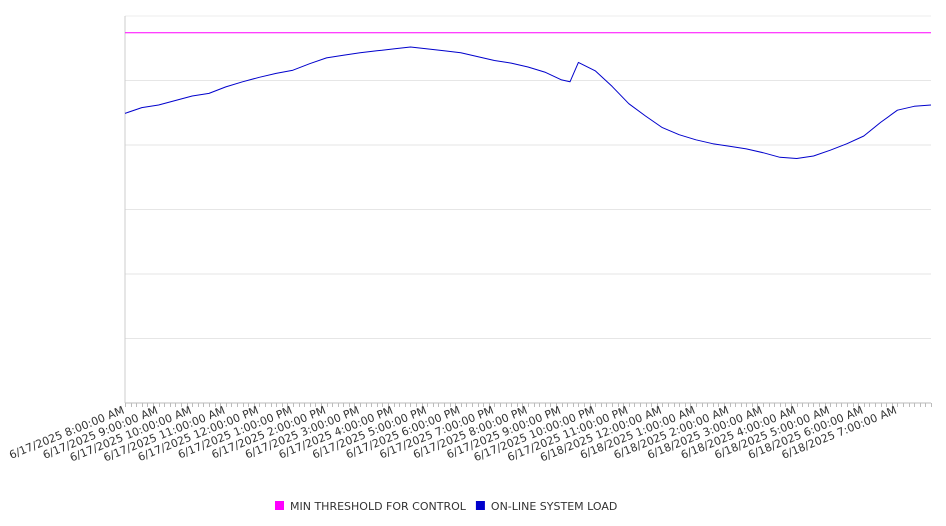 Image resolution: width=946 pixels, height=526 pixels. I want to click on legend-label-system-load: ON-LINE SYSTEM LOAD, so click(554, 506).